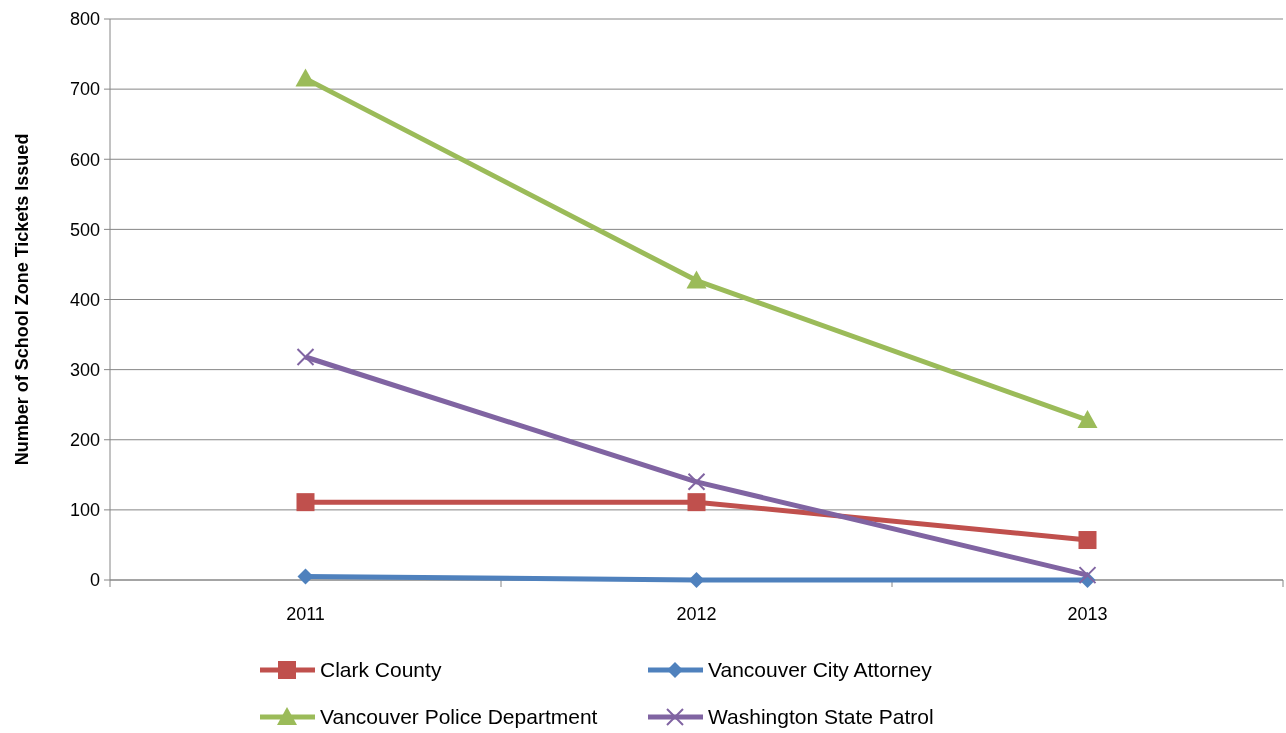  I want to click on x-tick-label: 2012, so click(696, 614).